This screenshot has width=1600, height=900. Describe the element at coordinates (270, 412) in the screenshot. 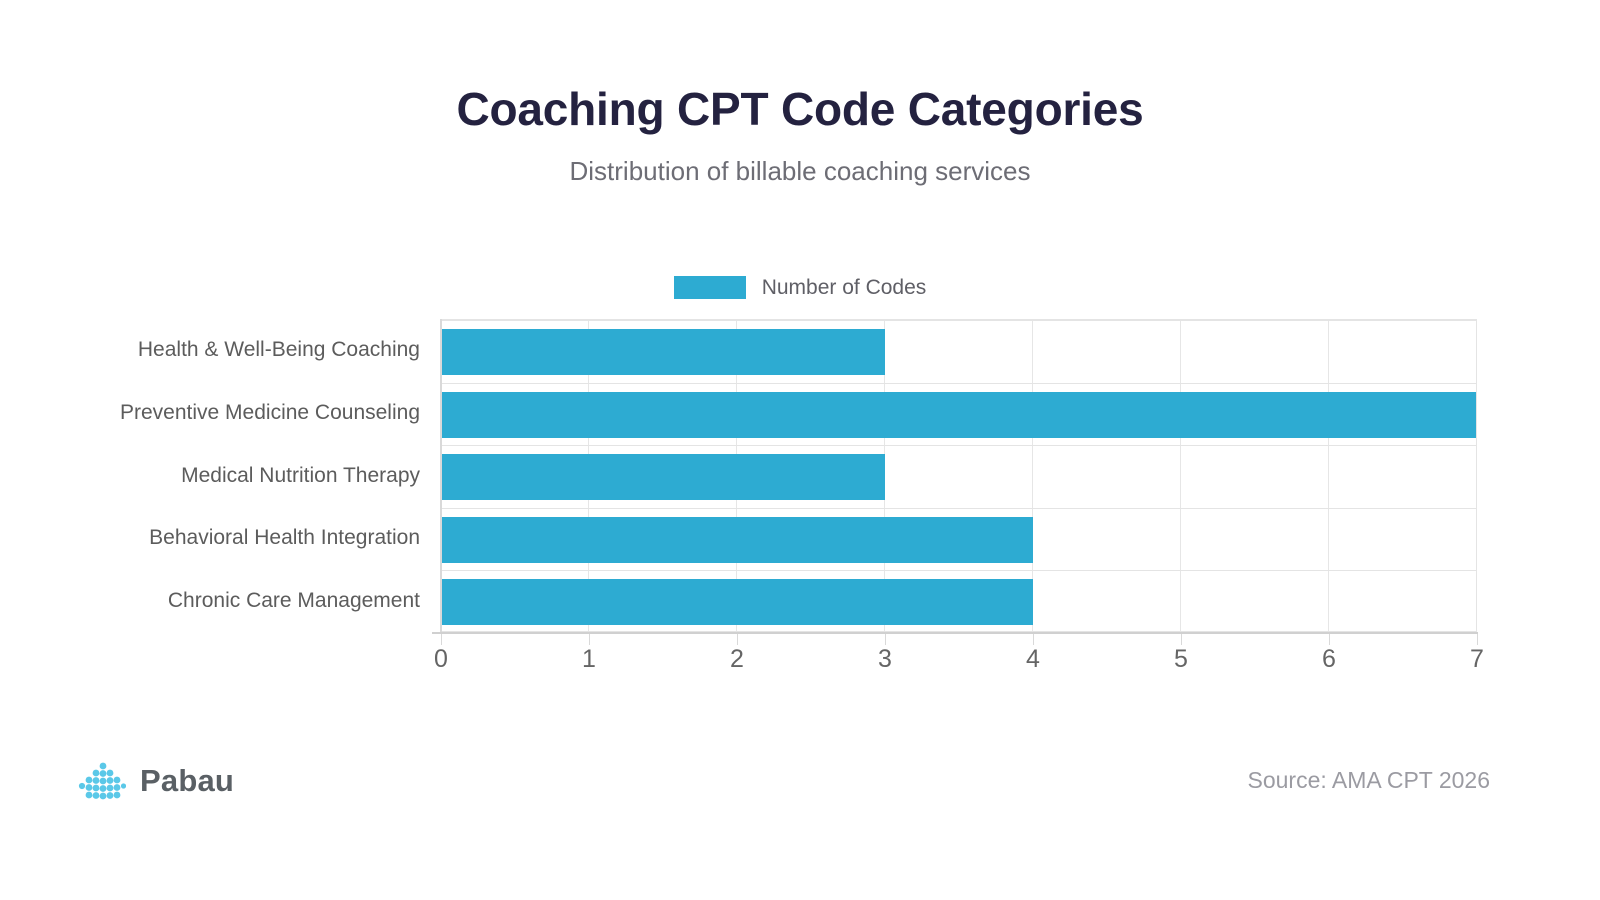

I see `y-axis-category-label: Preventive Medicine Counseling` at that location.